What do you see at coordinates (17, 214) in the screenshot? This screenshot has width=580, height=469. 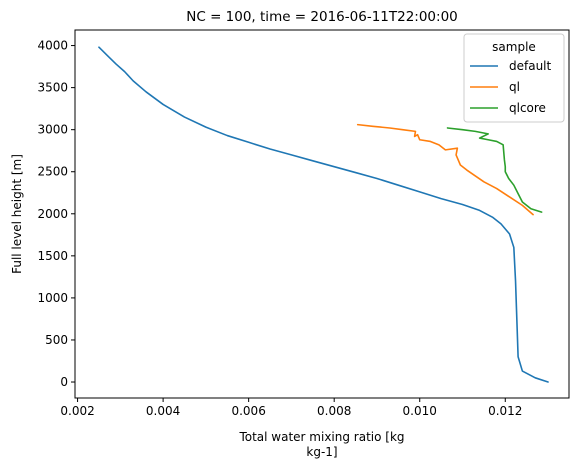 I see `y-axis-label: Full level height [m]` at bounding box center [17, 214].